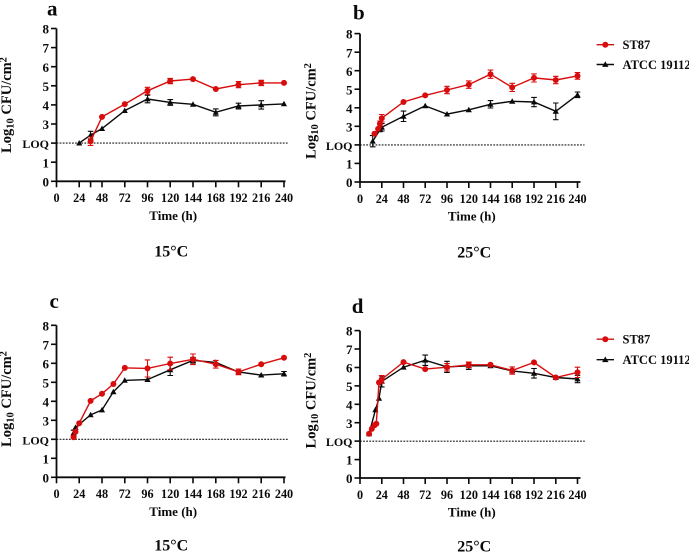 This screenshot has width=689, height=553. Describe the element at coordinates (358, 306) in the screenshot. I see `svg-text: d` at that location.